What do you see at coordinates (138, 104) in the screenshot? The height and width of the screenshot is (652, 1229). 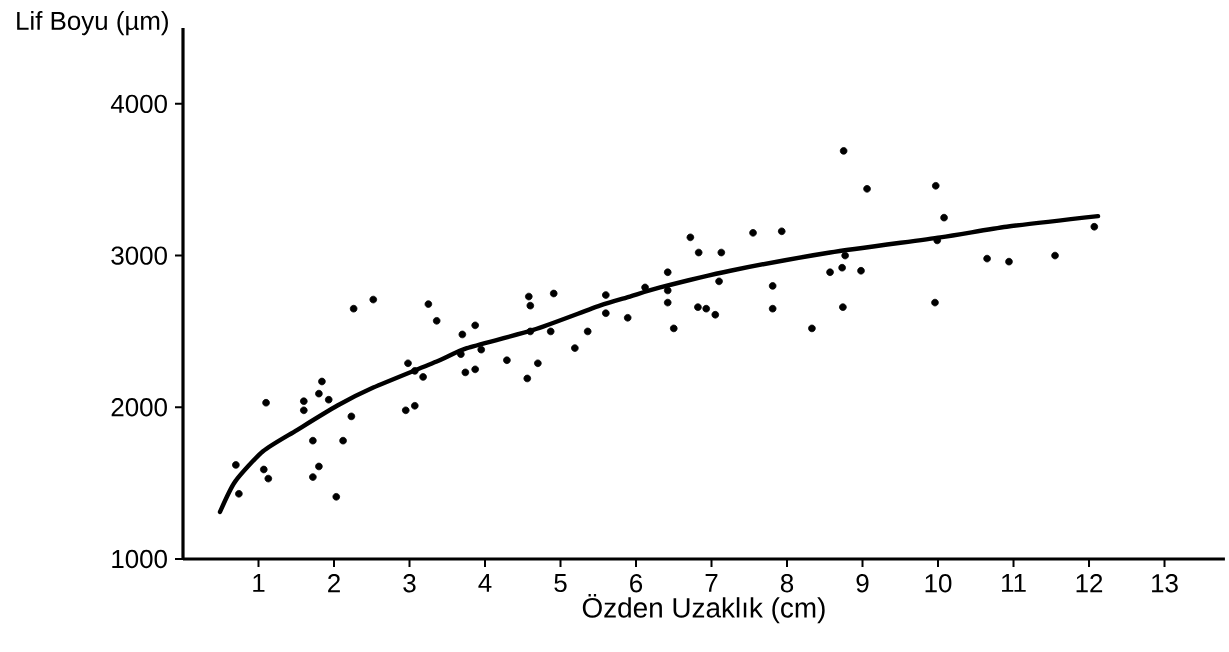 I see `y-tick-label: 4000` at bounding box center [138, 104].